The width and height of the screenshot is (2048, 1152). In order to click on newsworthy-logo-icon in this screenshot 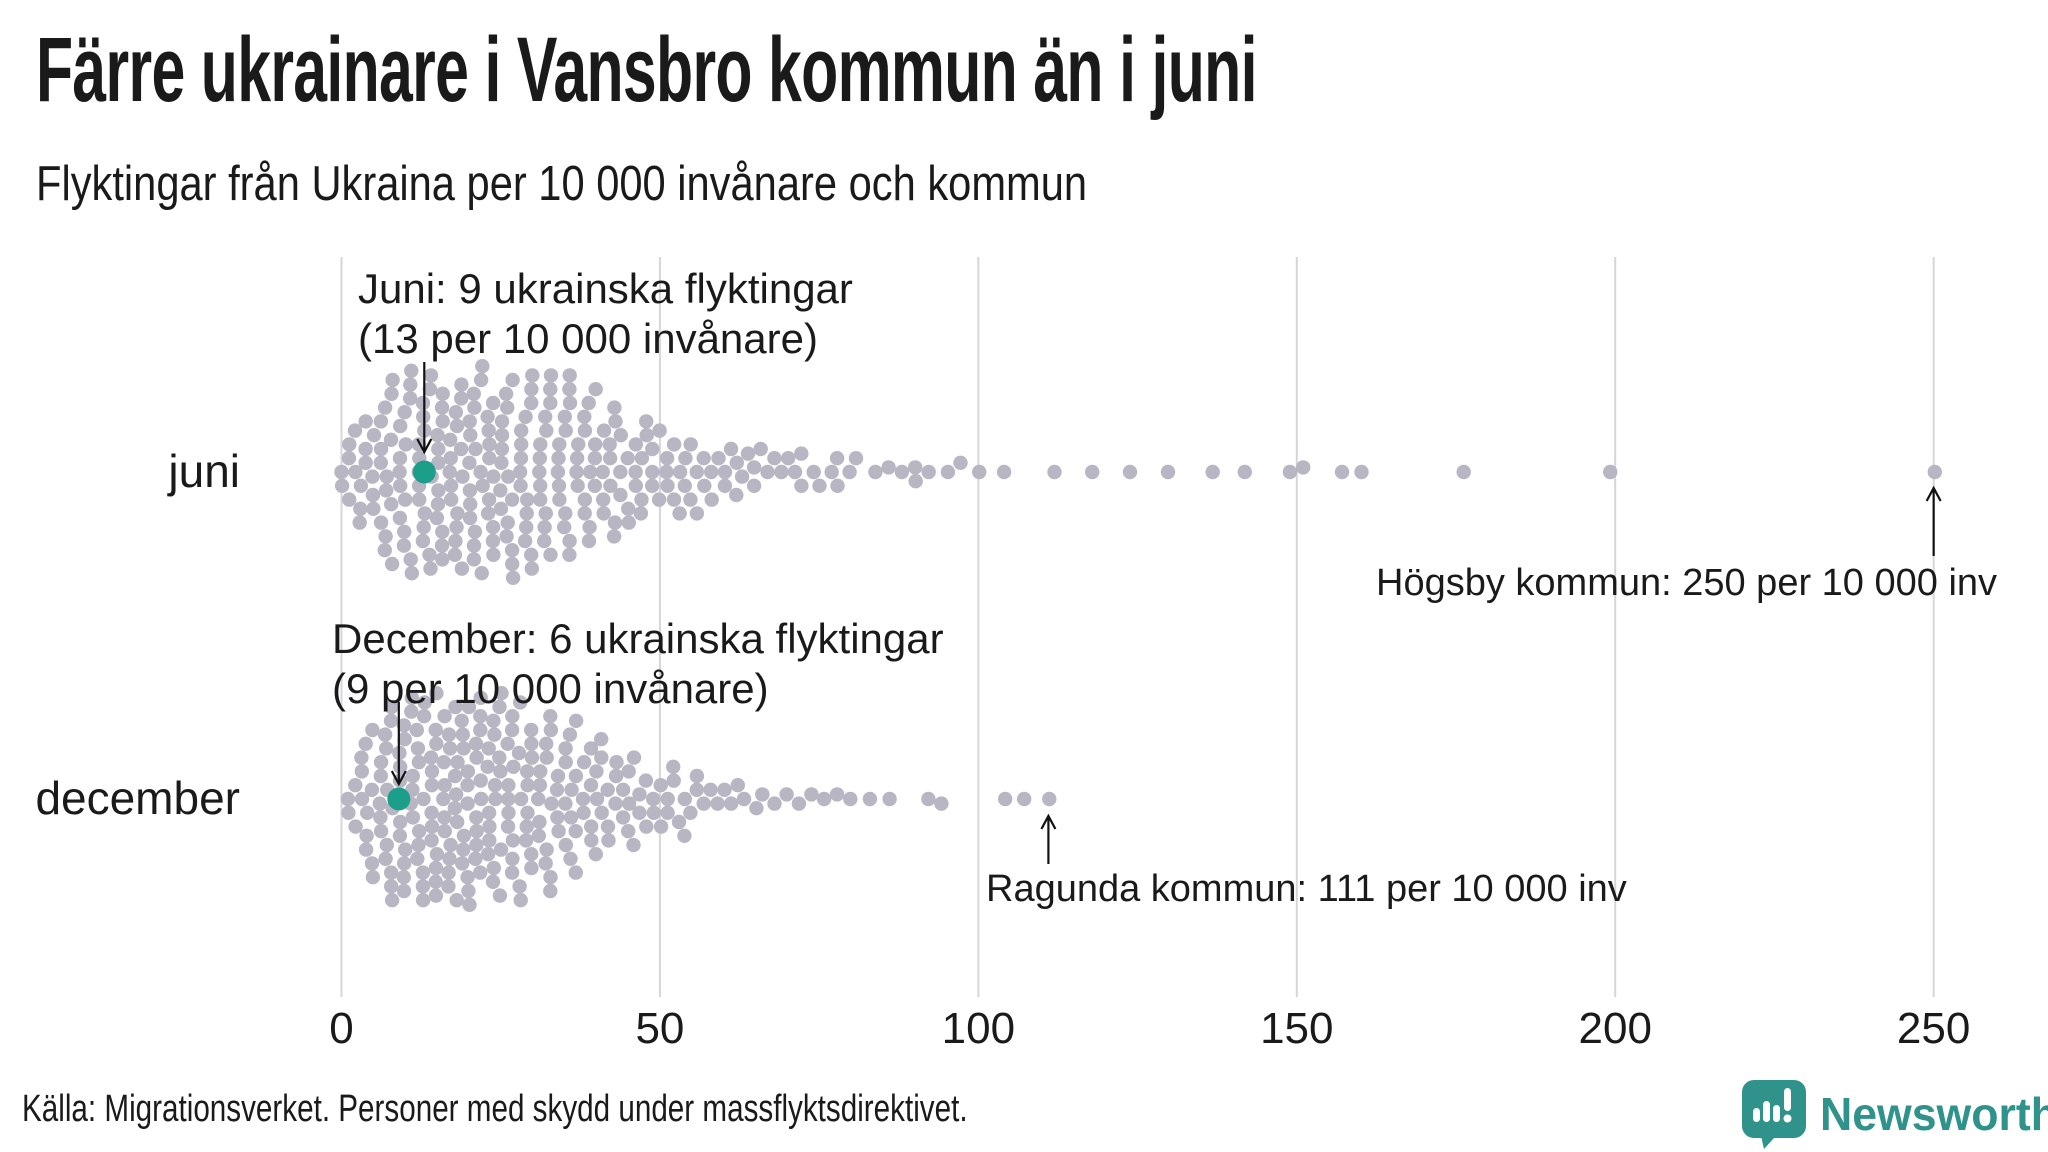, I will do `click(1774, 1114)`.